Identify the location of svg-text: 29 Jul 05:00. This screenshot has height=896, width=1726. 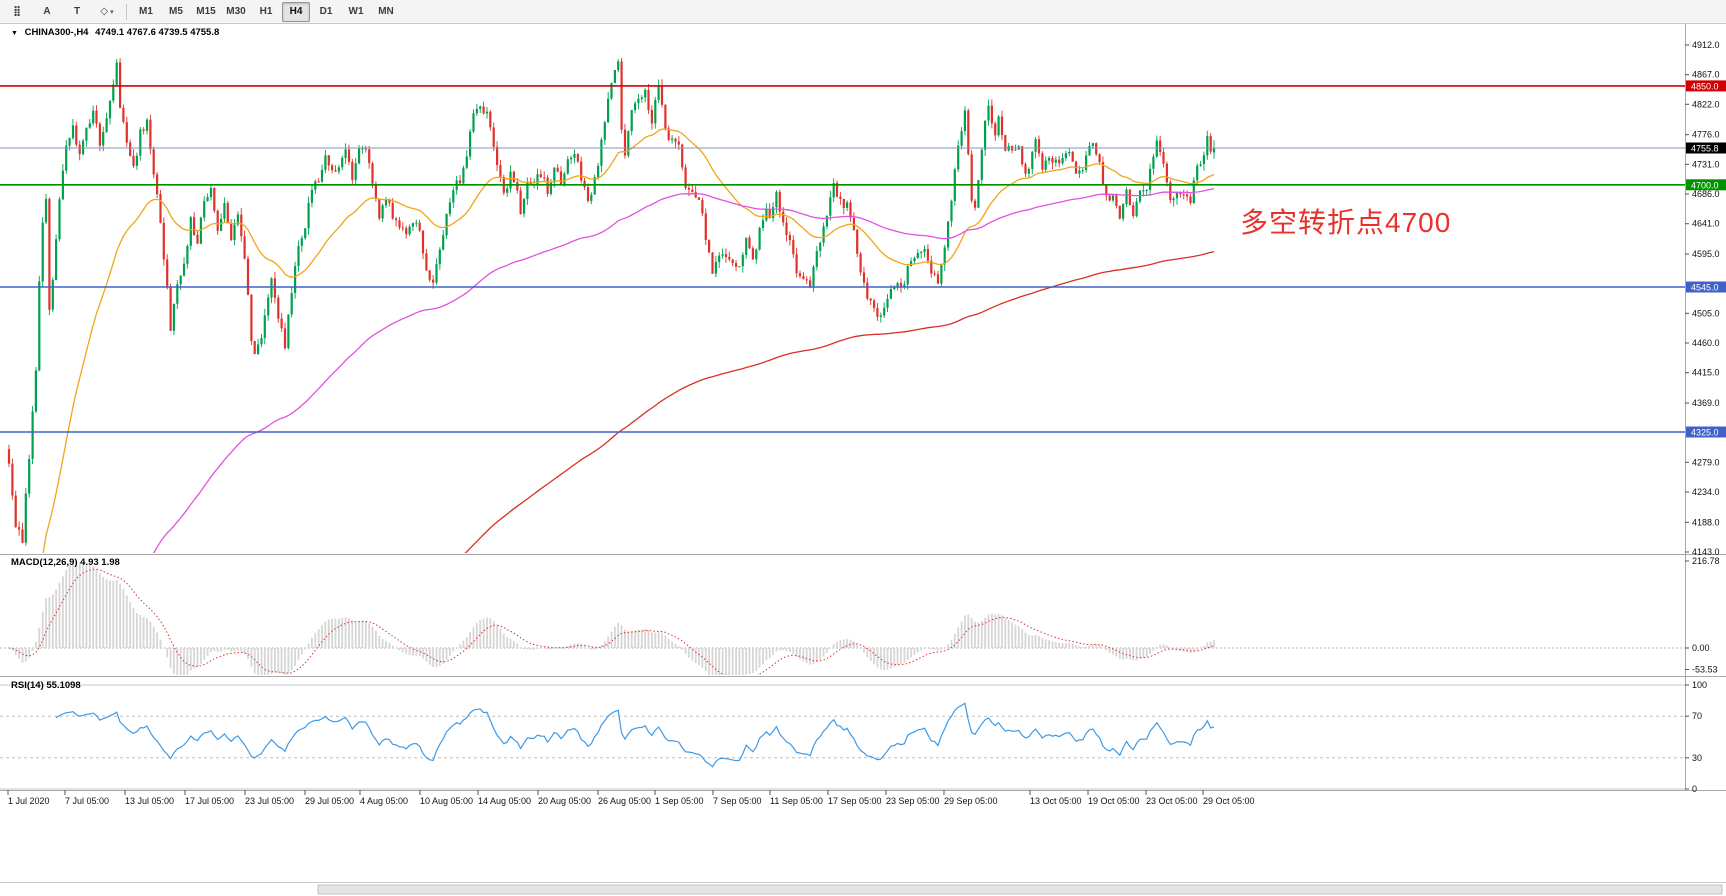
(329, 801).